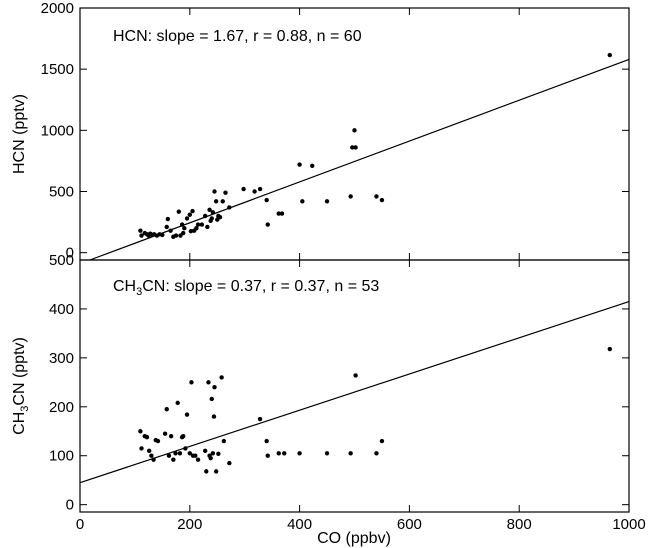 This screenshot has width=649, height=548. Describe the element at coordinates (237, 36) in the screenshot. I see `hcn-annotation: HCN: slope = 1.67, r = 0.88, n = 60` at that location.